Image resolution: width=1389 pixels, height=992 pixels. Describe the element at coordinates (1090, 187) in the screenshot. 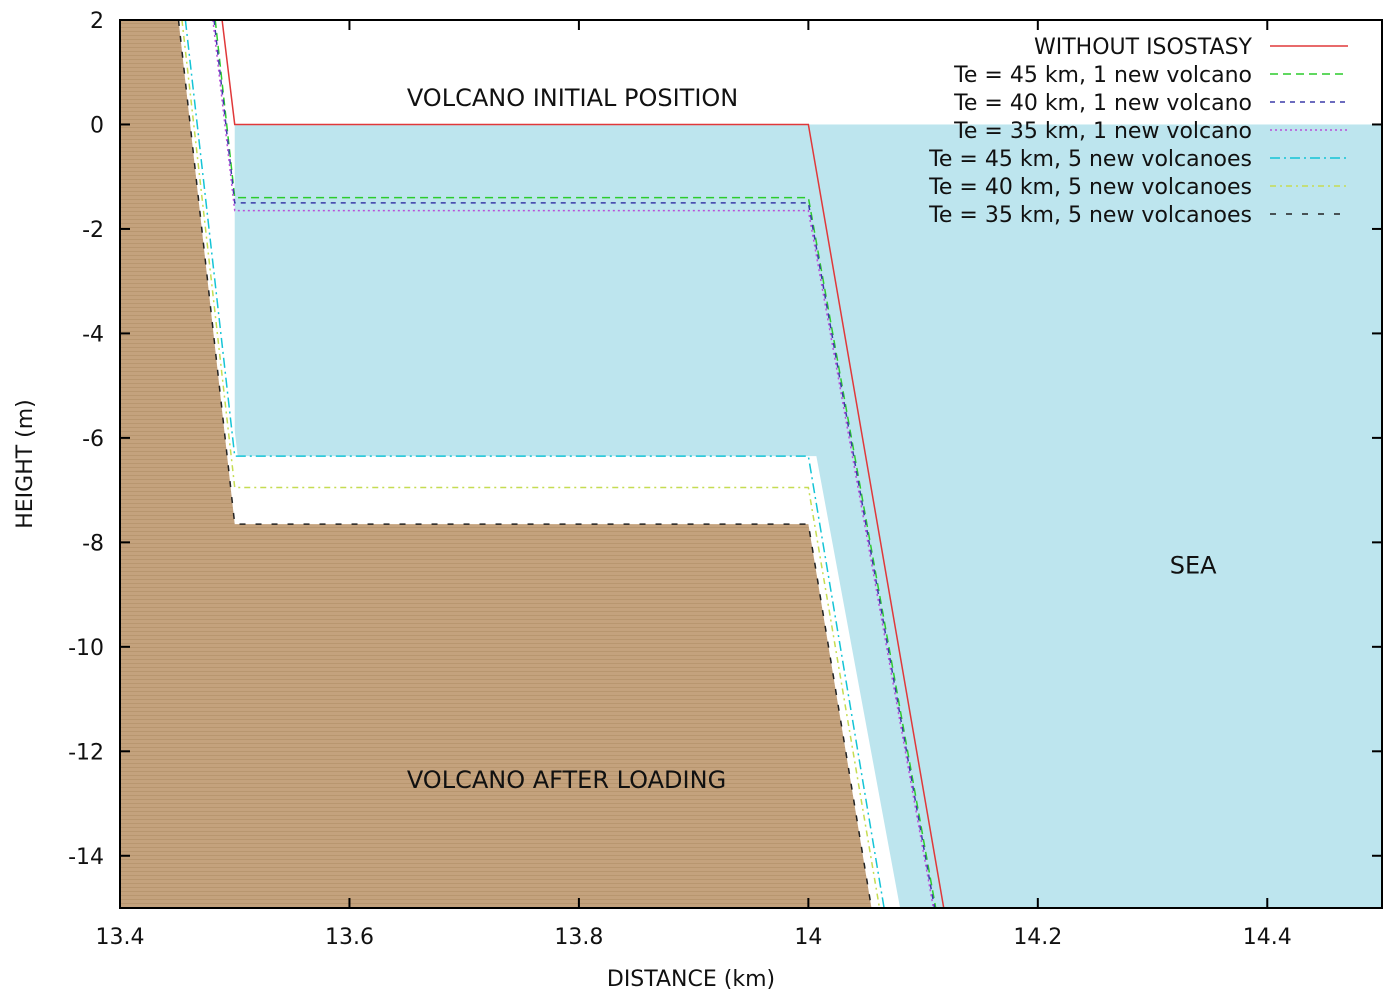

I see `legend-label-5: Te = 40 km, 5 new volcanoes` at that location.